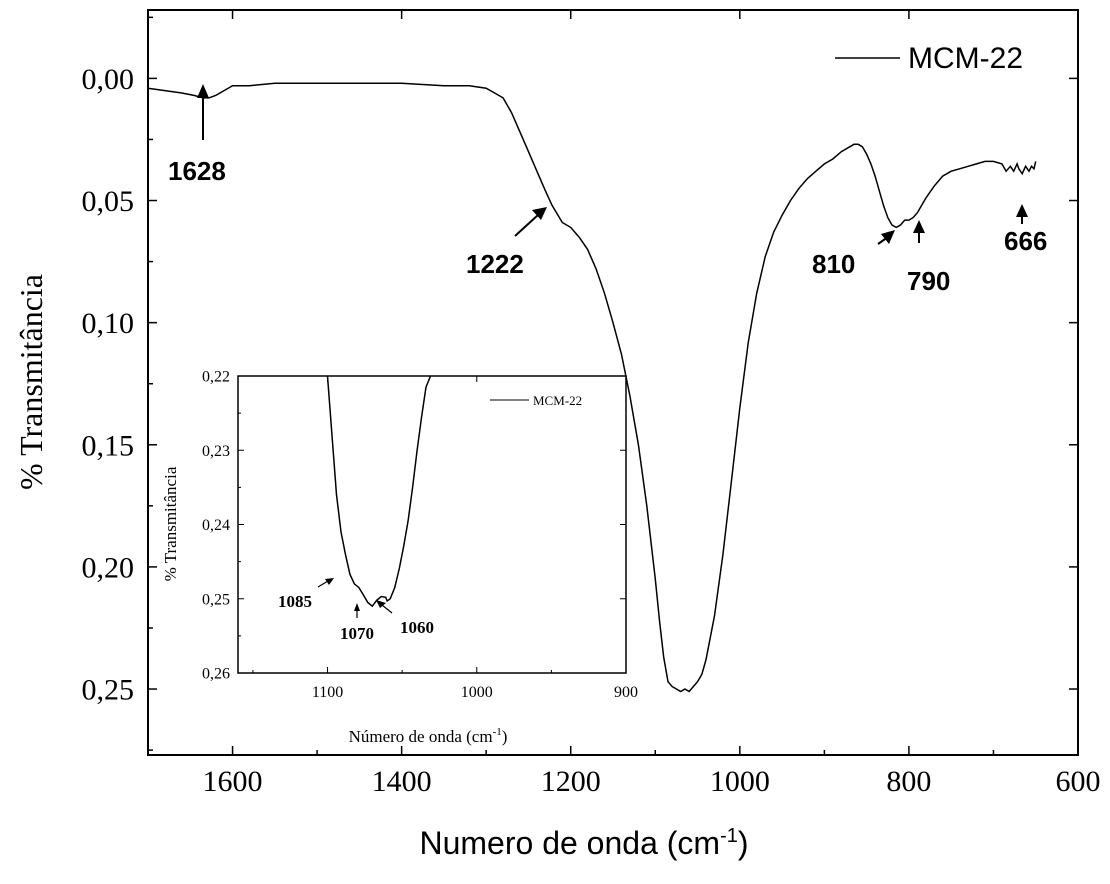  I want to click on main-x-axis-title-close: ), so click(743, 843).